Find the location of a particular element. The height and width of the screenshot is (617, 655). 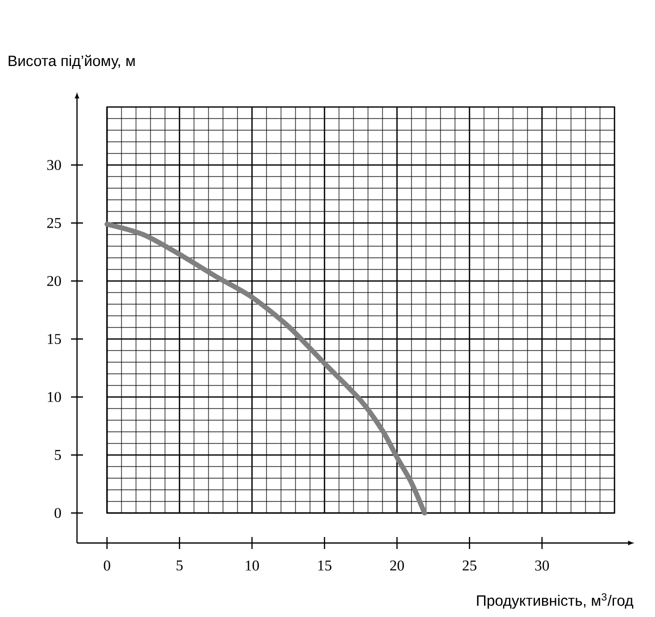

x-tick-label: 25 is located at coordinates (469, 565).